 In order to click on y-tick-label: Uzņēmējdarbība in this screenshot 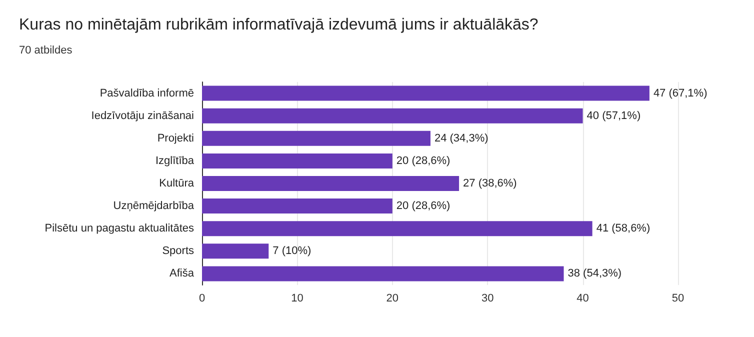, I will do `click(154, 206)`.